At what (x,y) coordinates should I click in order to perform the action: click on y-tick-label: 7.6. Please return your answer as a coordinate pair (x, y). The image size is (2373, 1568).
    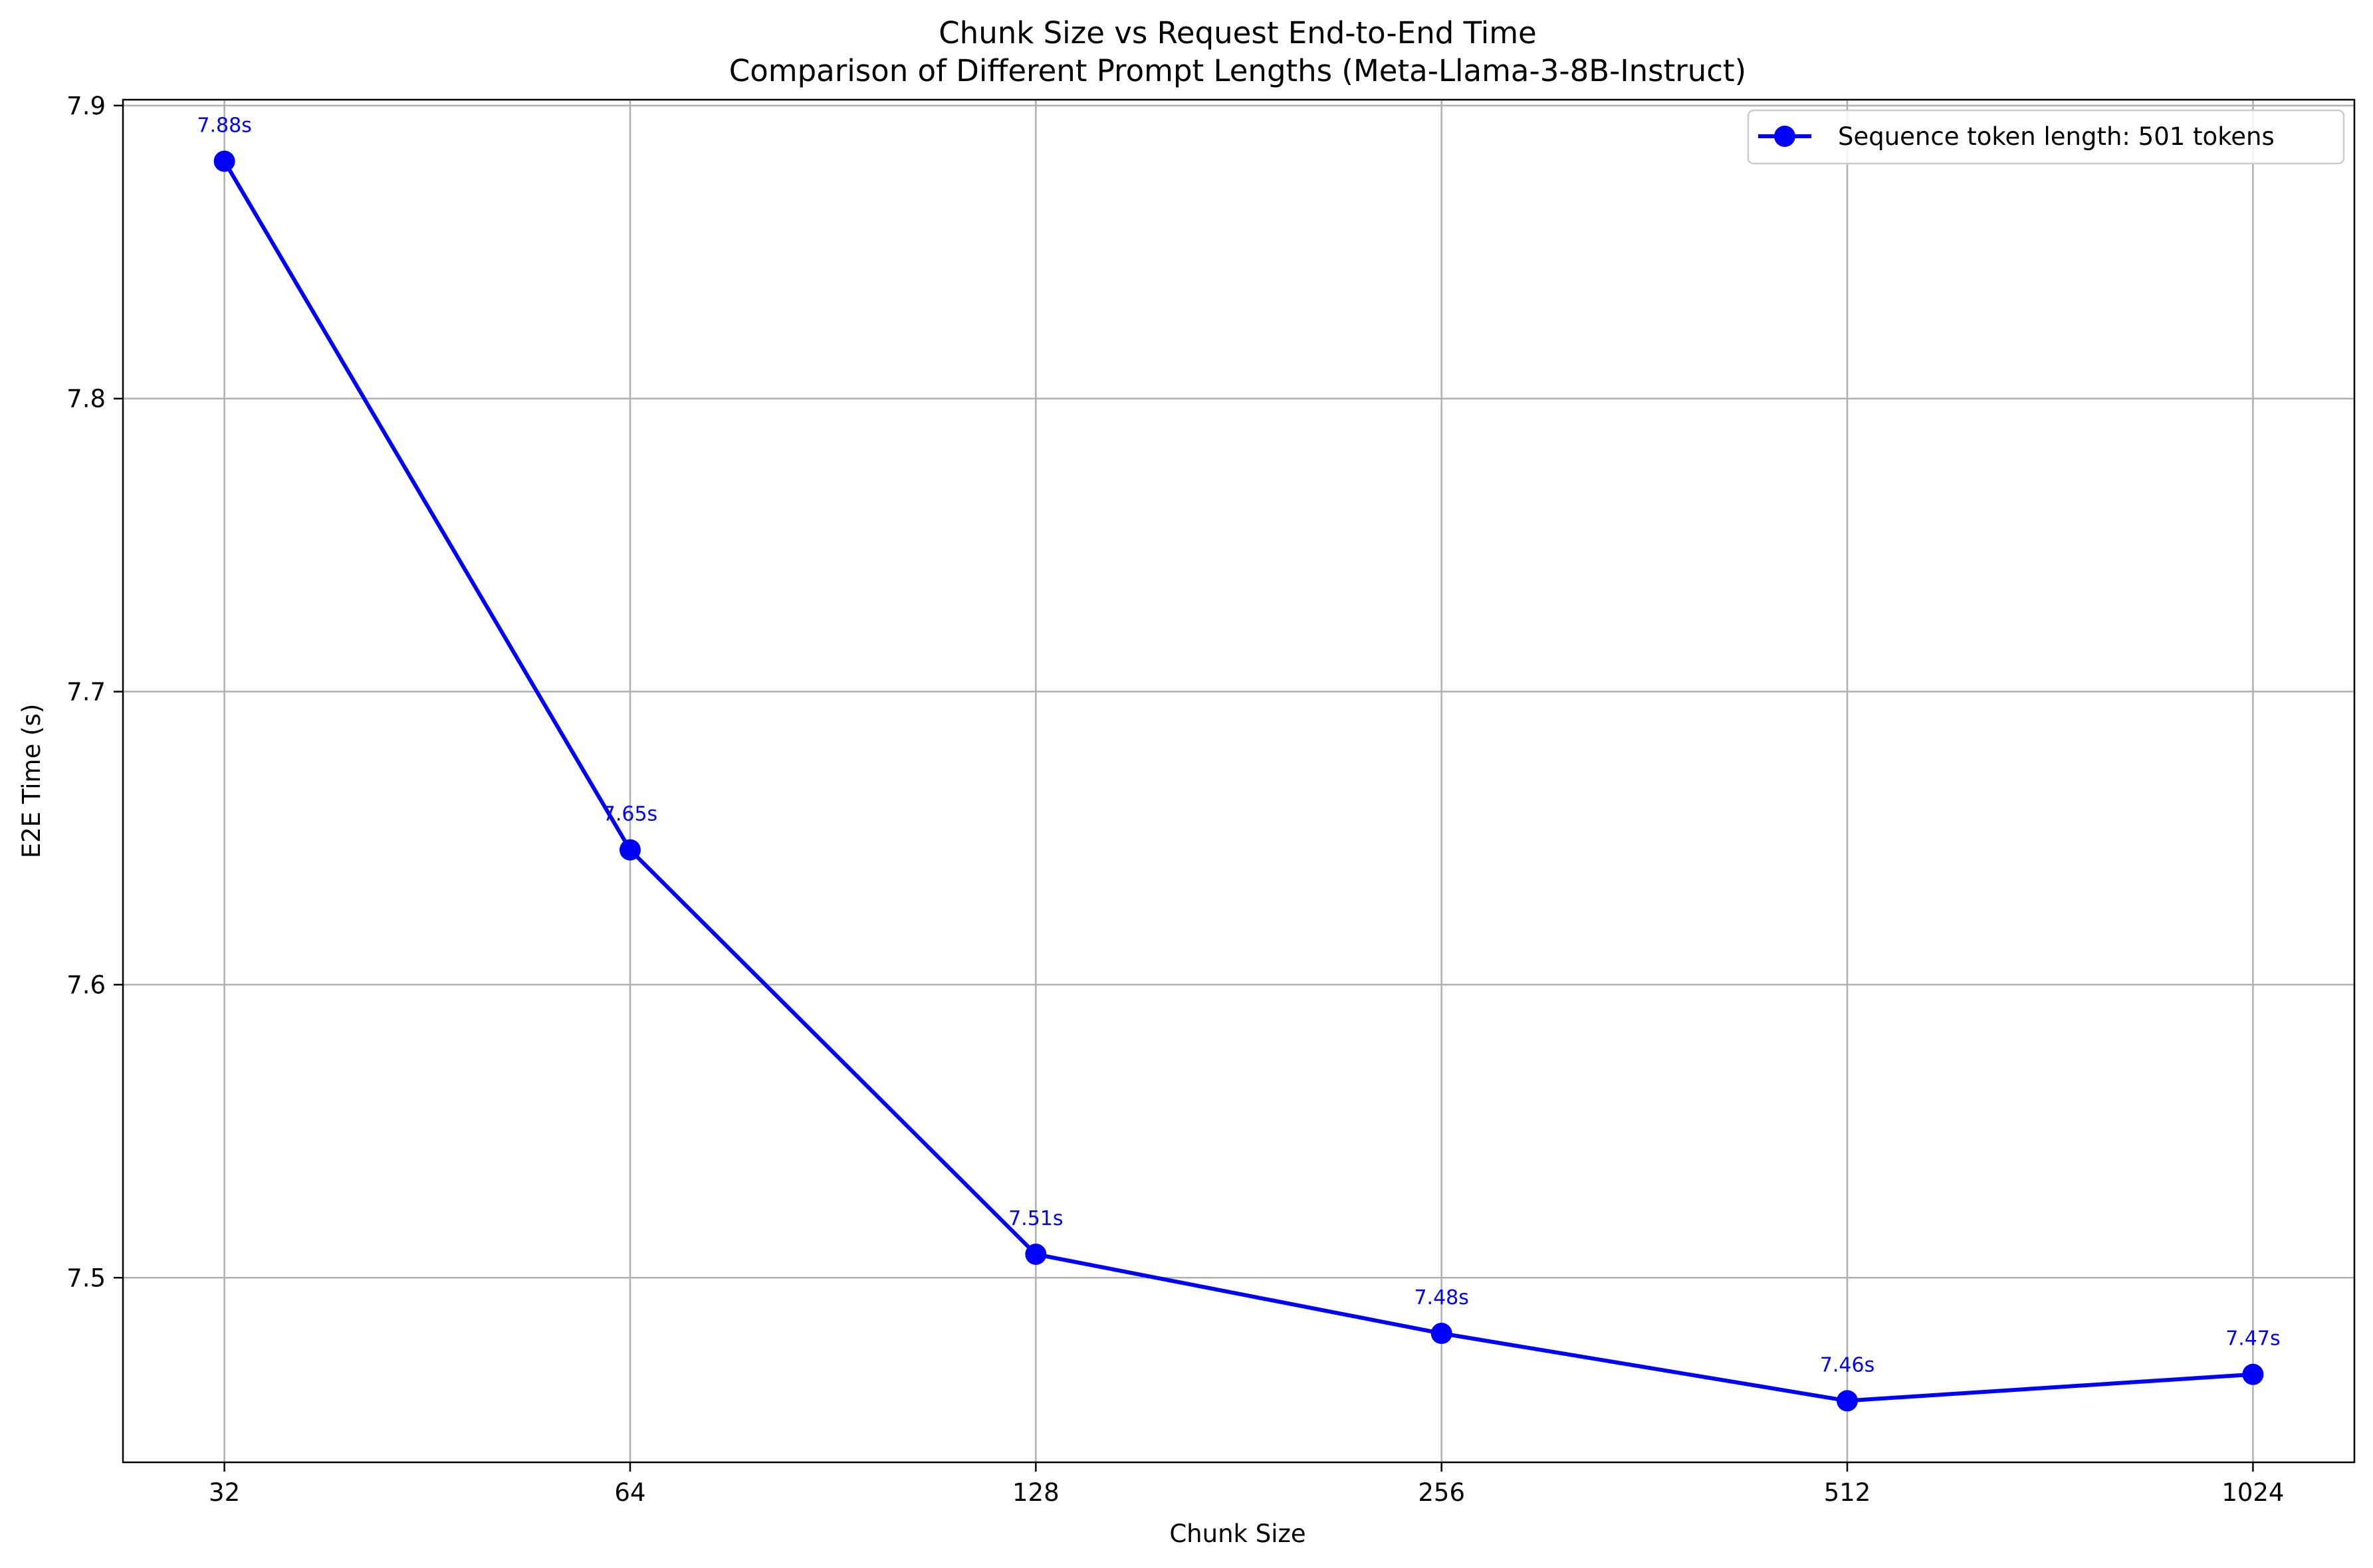
    Looking at the image, I should click on (86, 985).